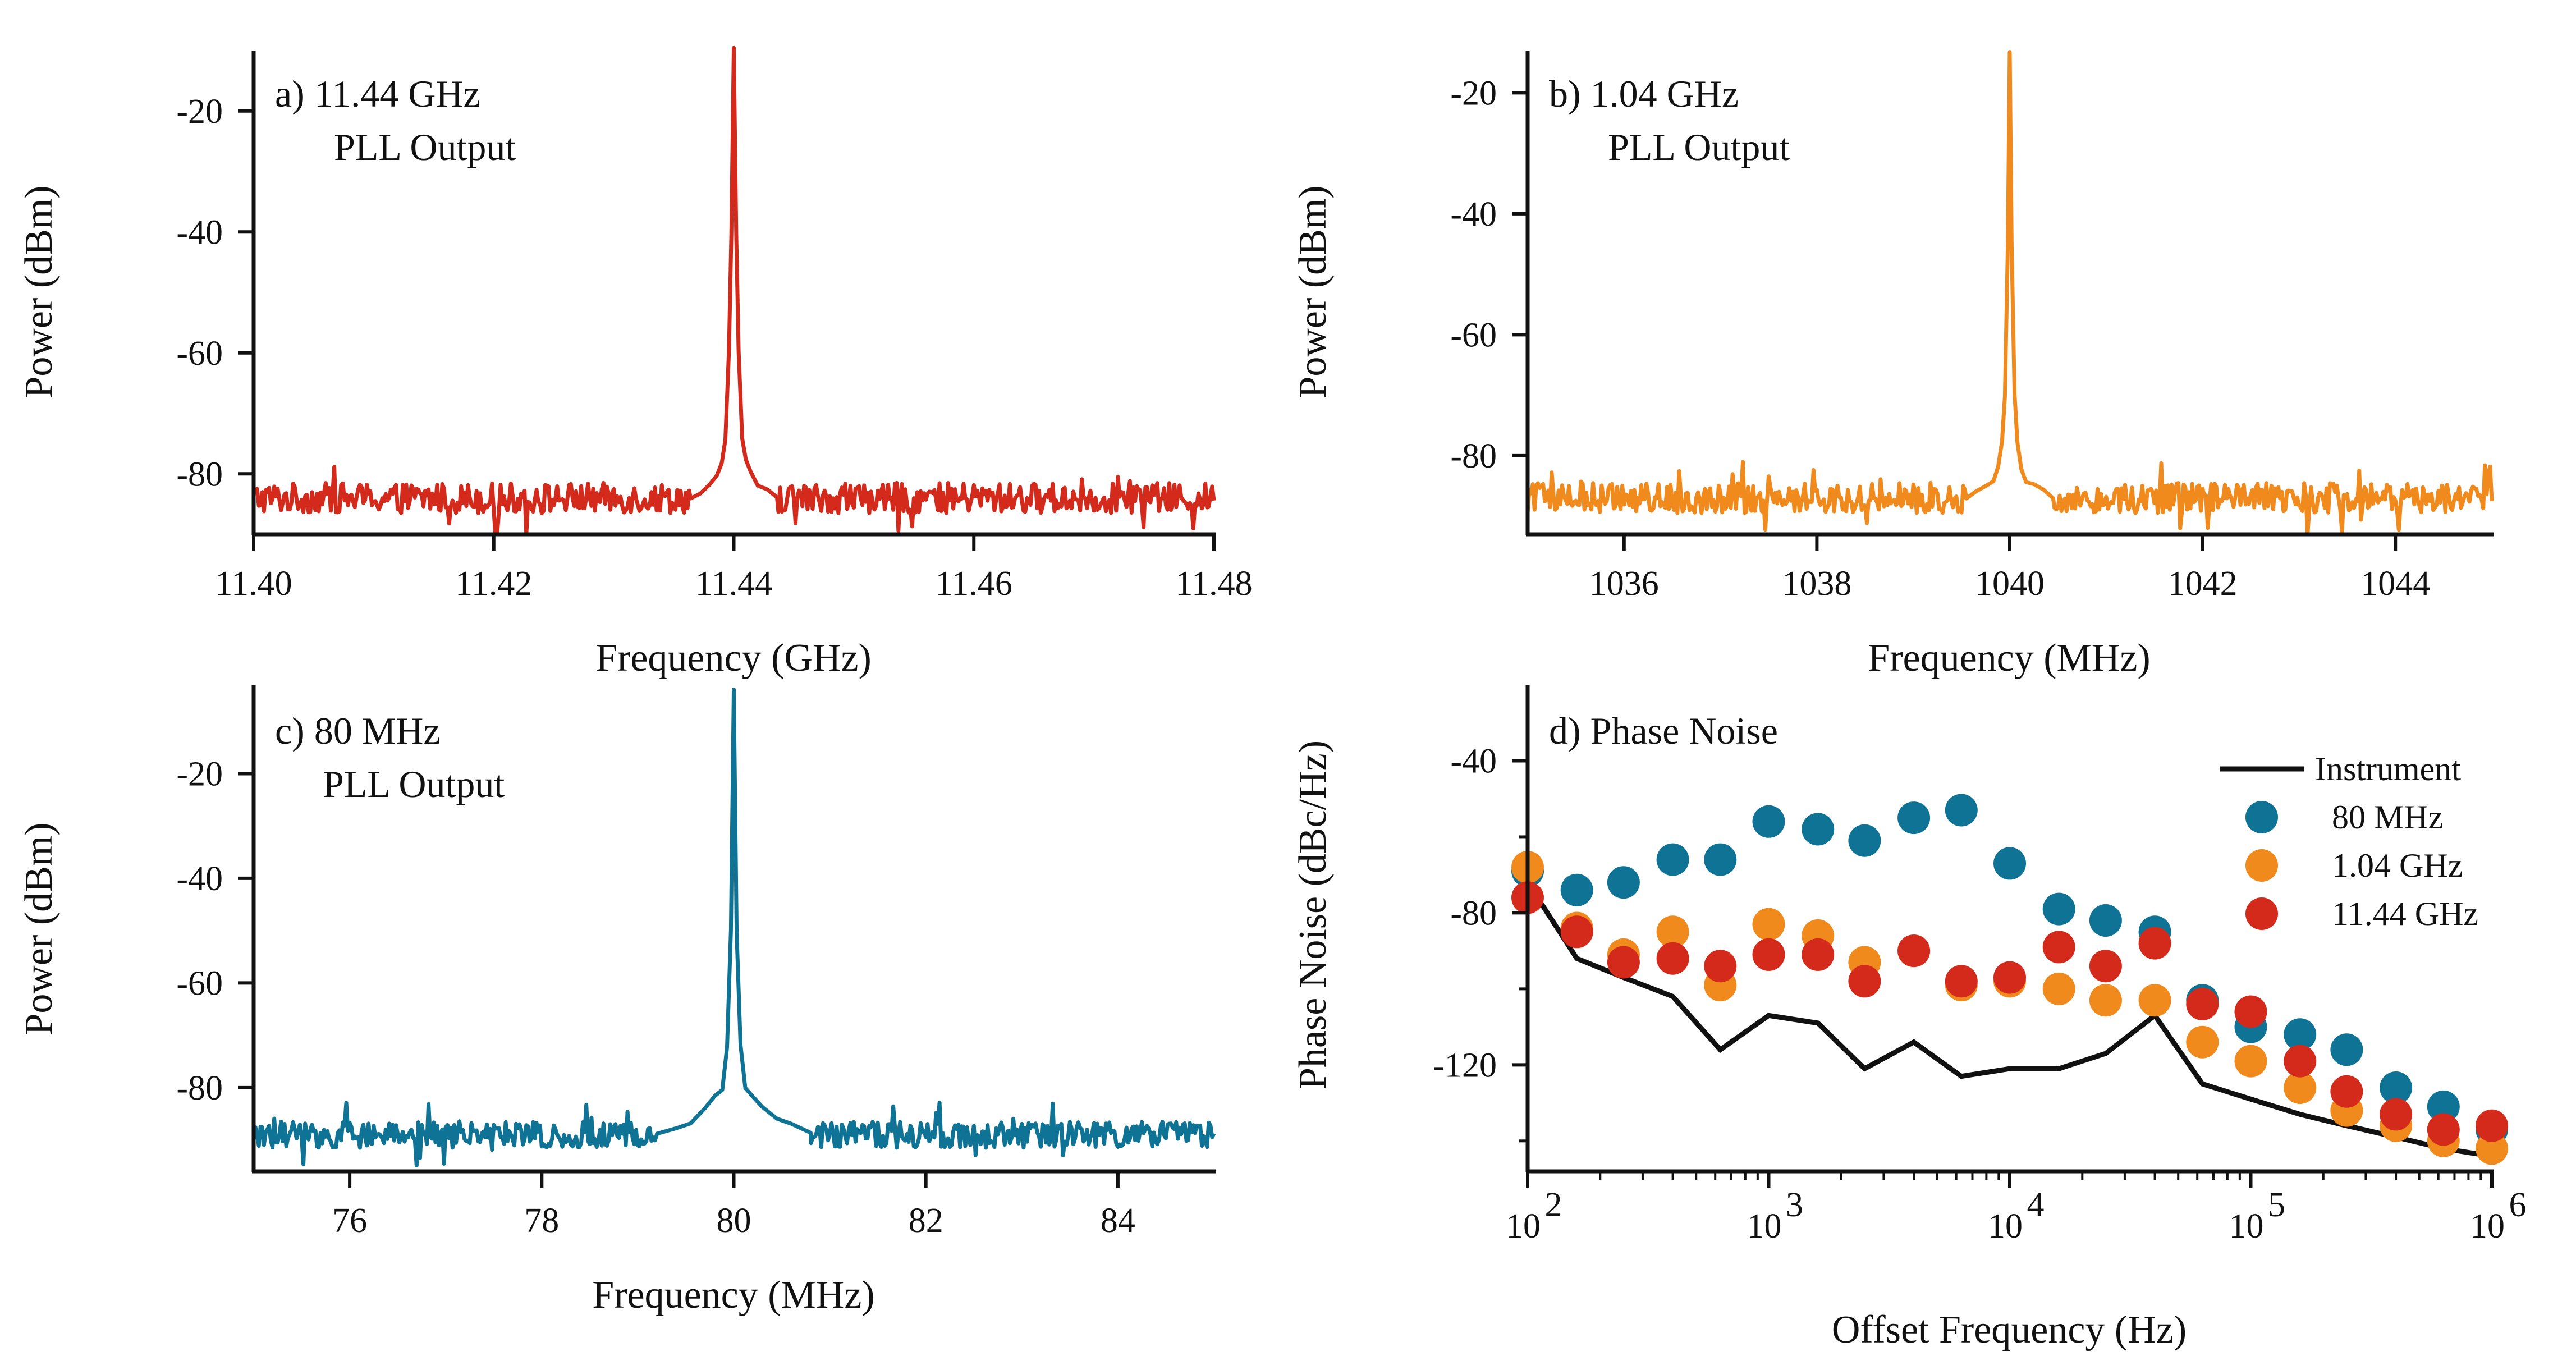 This screenshot has height=1356, width=2576. I want to click on legend-label: 80 MHz, so click(2387, 818).